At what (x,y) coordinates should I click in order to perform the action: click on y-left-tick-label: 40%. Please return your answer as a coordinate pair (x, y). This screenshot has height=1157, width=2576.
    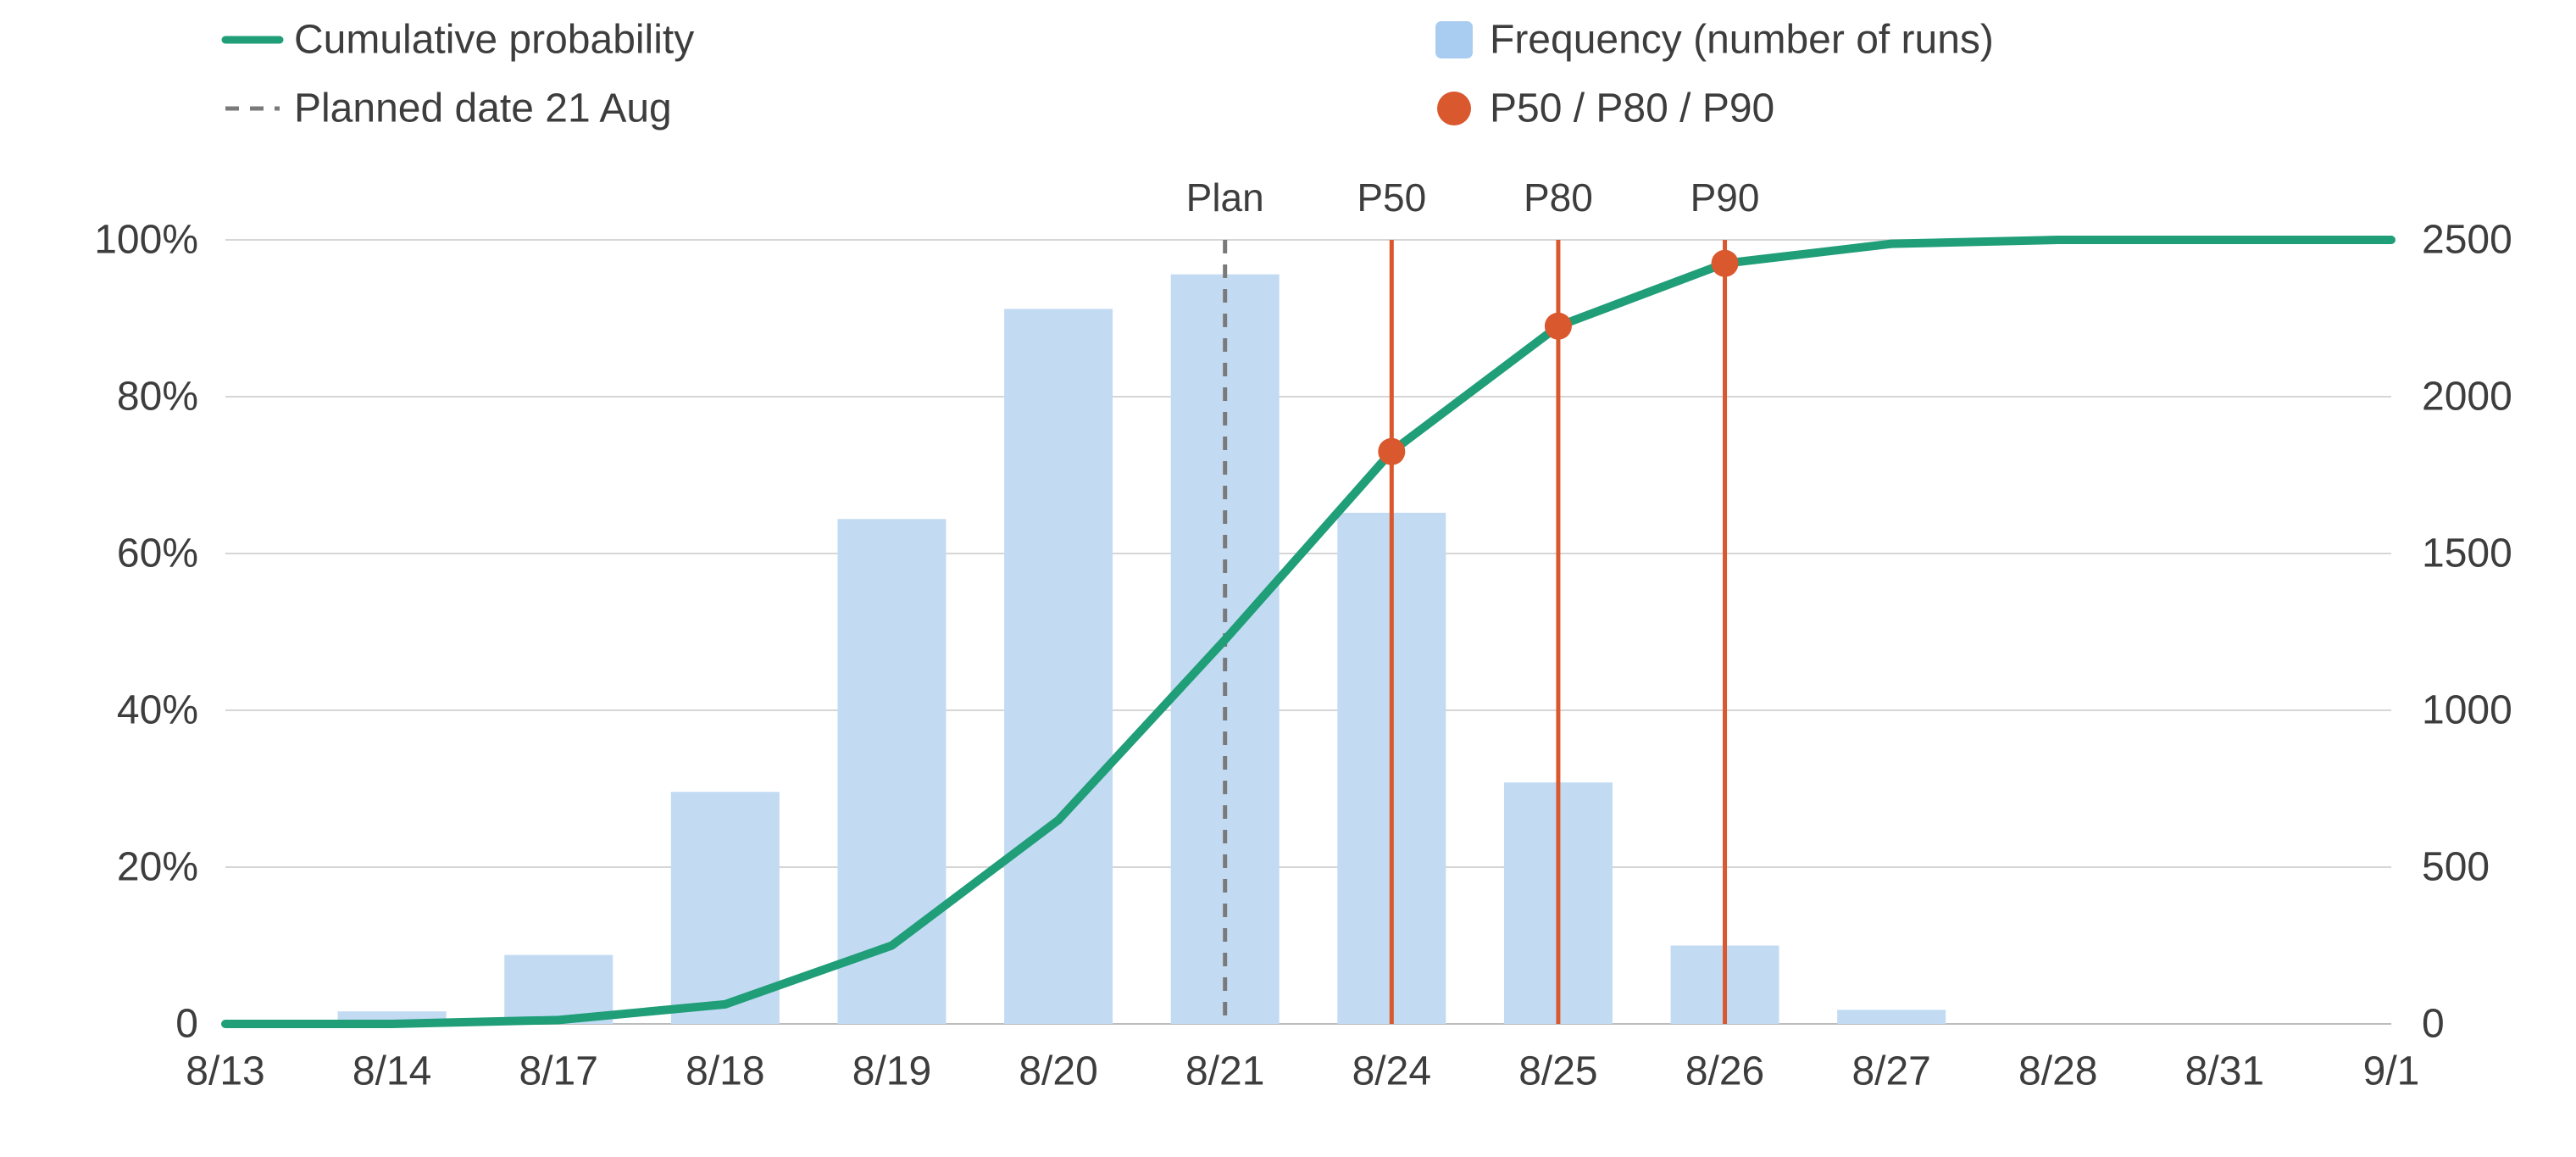
    Looking at the image, I should click on (157, 710).